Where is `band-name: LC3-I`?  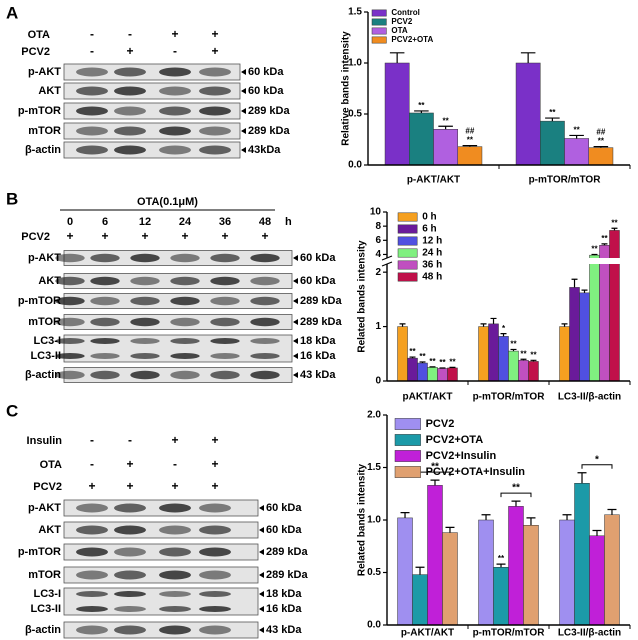
band-name: LC3-I is located at coordinates (48, 341).